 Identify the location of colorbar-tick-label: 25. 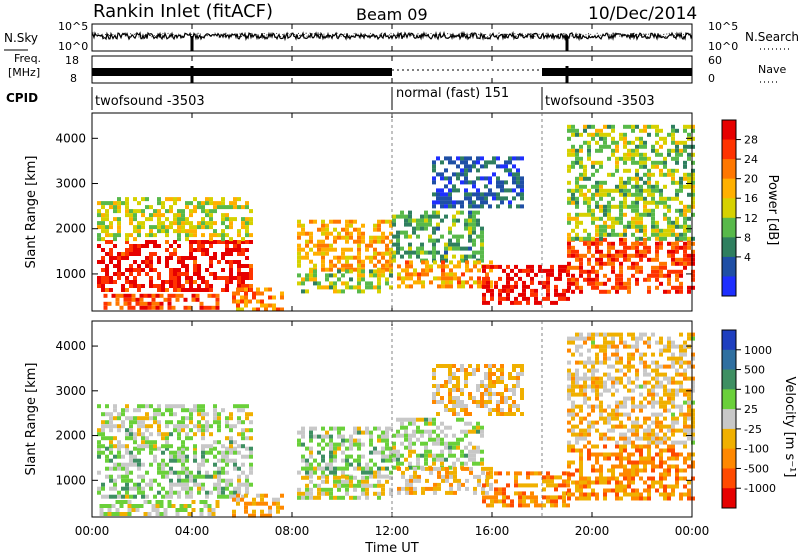
(751, 409).